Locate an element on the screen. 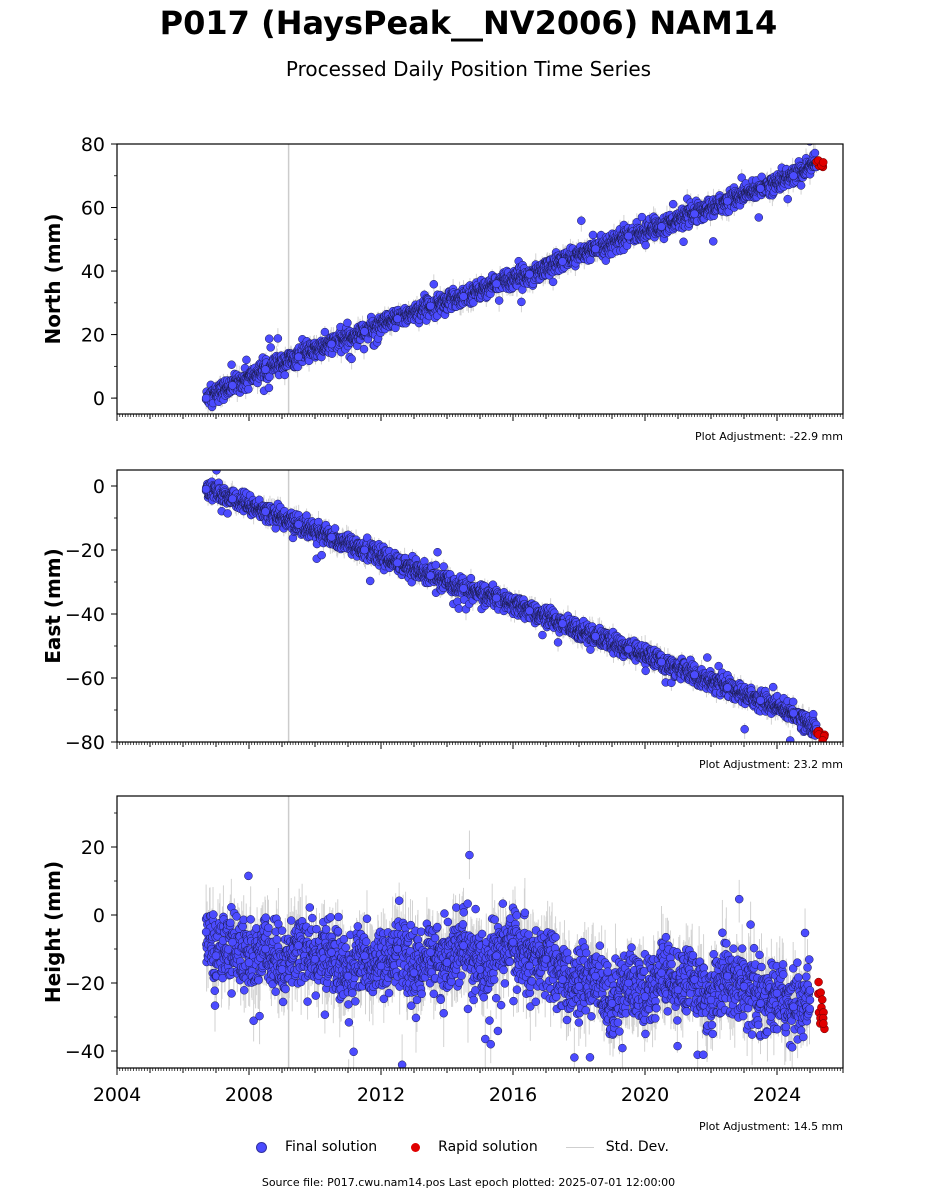 Image resolution: width=937 pixels, height=1200 pixels. y-tick-label: 0 is located at coordinates (99, 399).